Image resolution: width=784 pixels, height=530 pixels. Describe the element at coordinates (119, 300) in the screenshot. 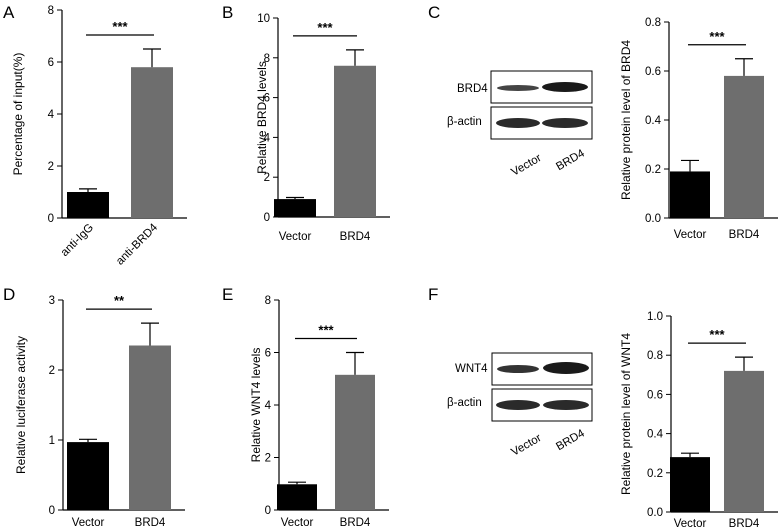

I see `significance-label-d: **` at that location.